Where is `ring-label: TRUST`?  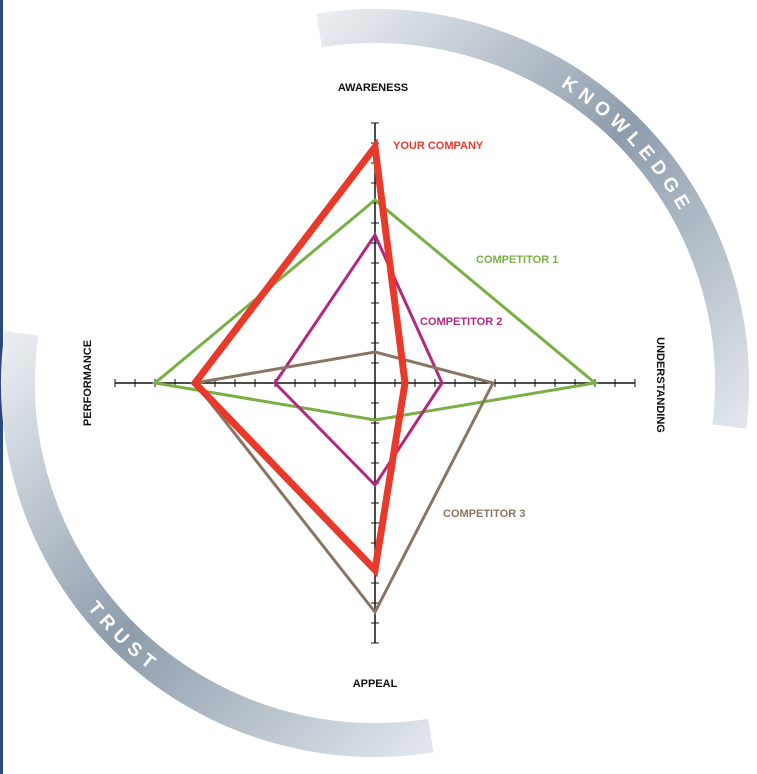 ring-label: TRUST is located at coordinates (123, 638).